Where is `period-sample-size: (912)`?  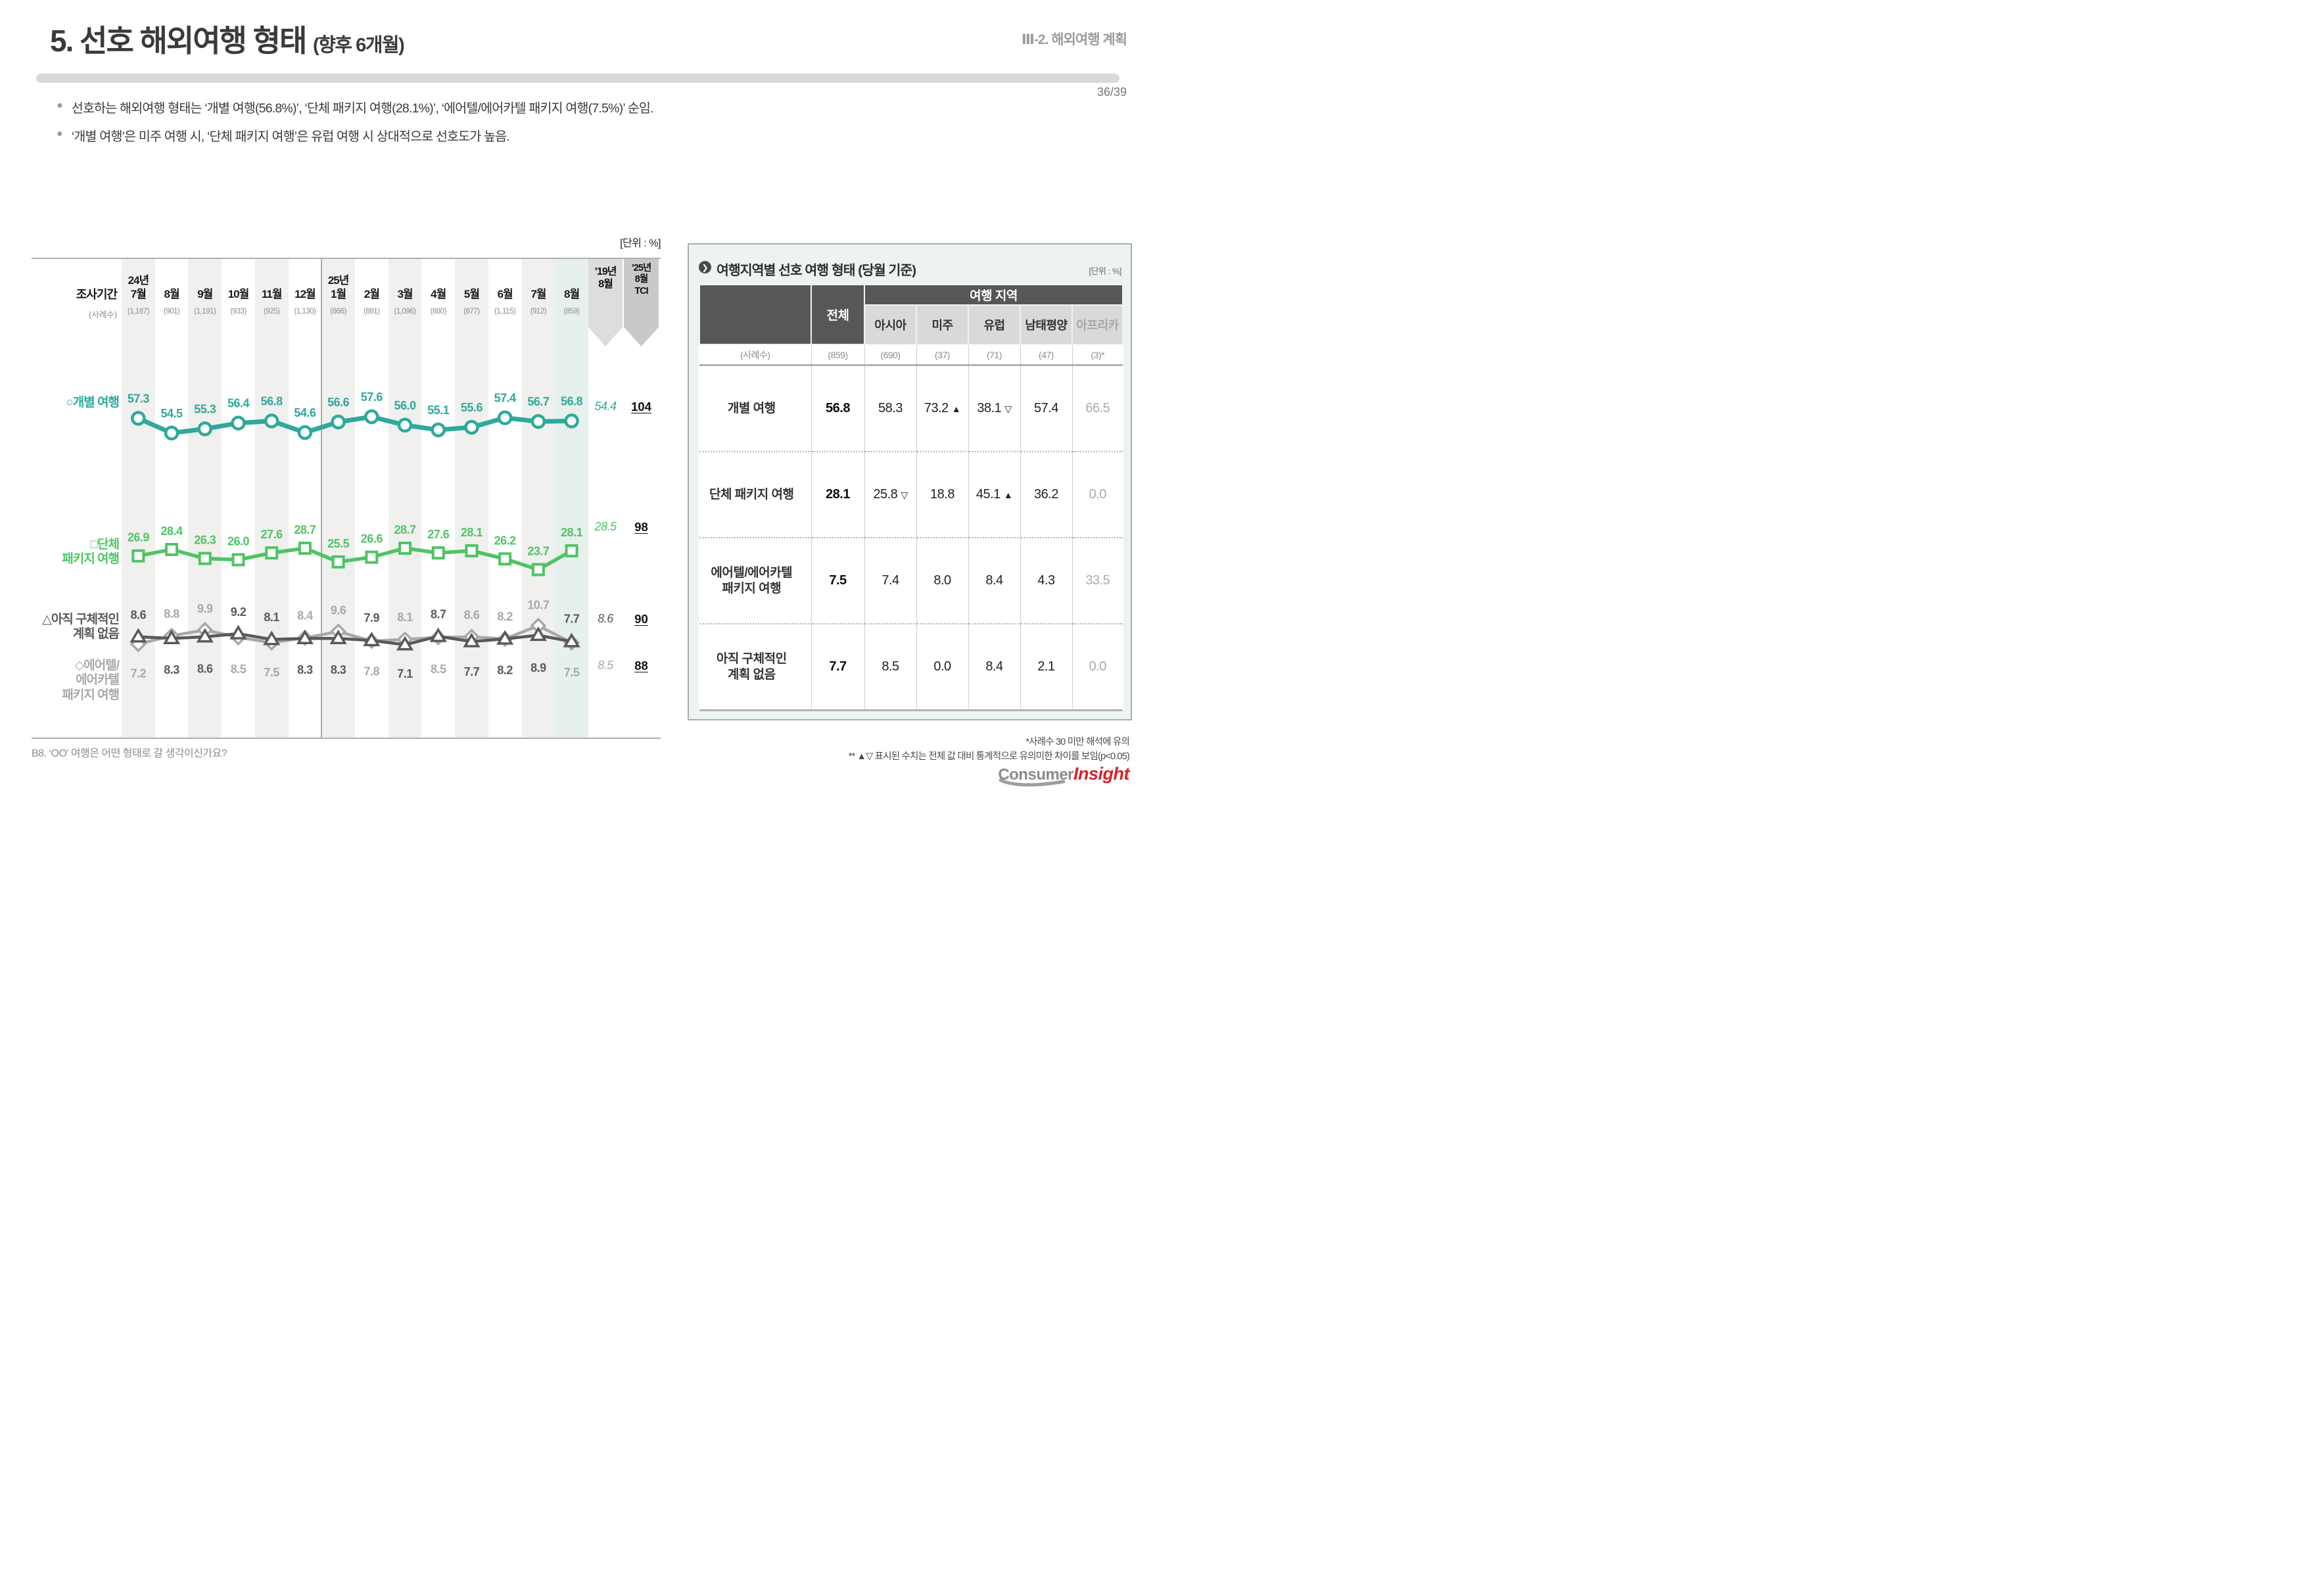
period-sample-size: (912) is located at coordinates (538, 312).